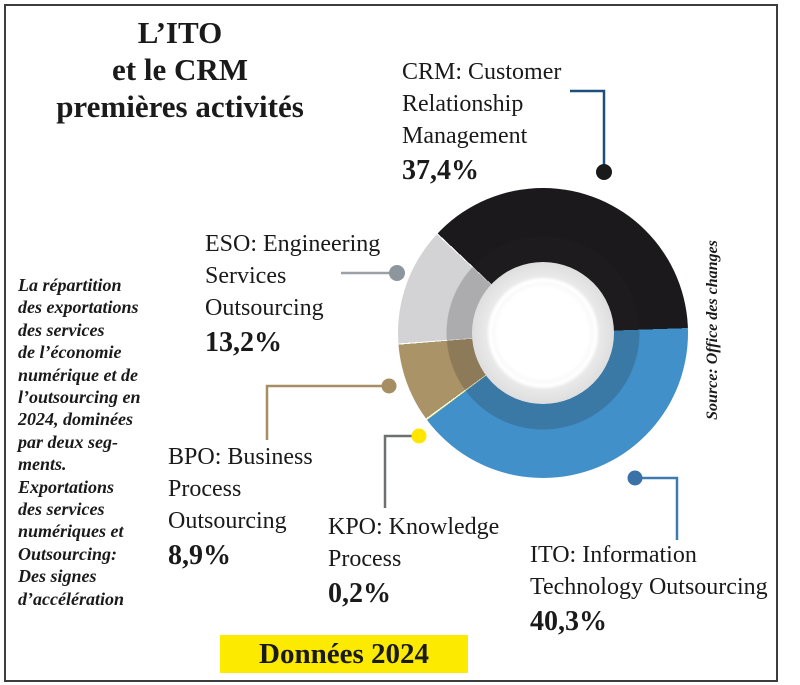  Describe the element at coordinates (240, 489) in the screenshot. I see `bpo-label: BPO: Business Process Outsourcing` at that location.